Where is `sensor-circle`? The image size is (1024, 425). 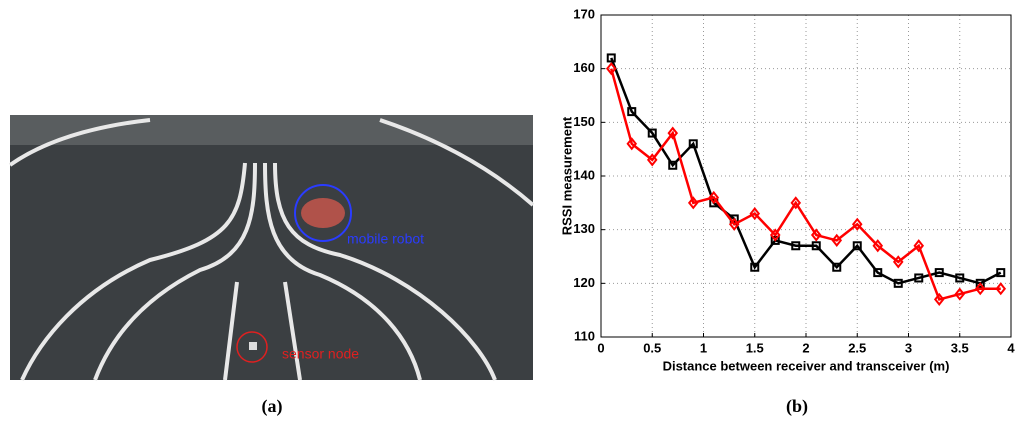
sensor-circle is located at coordinates (252, 347).